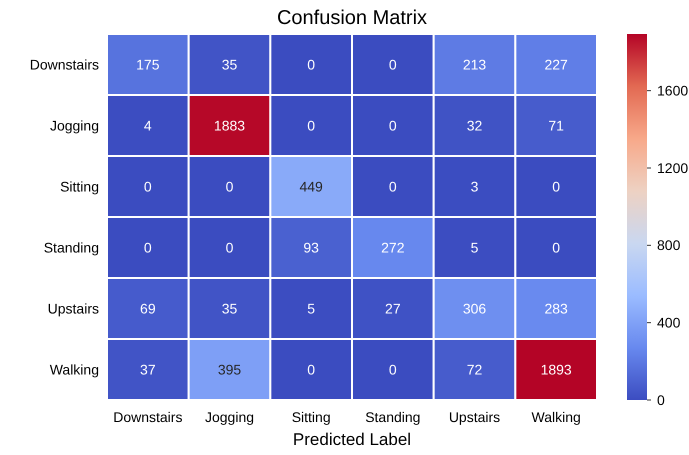  What do you see at coordinates (352, 18) in the screenshot?
I see `chart-title: Confusion Matrix` at bounding box center [352, 18].